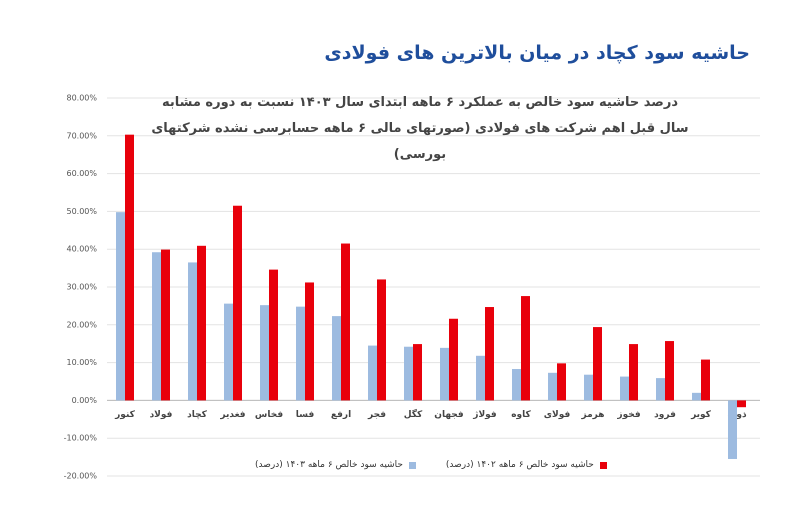  Describe the element at coordinates (81, 249) in the screenshot. I see `y-tick-label: 40.00%` at that location.